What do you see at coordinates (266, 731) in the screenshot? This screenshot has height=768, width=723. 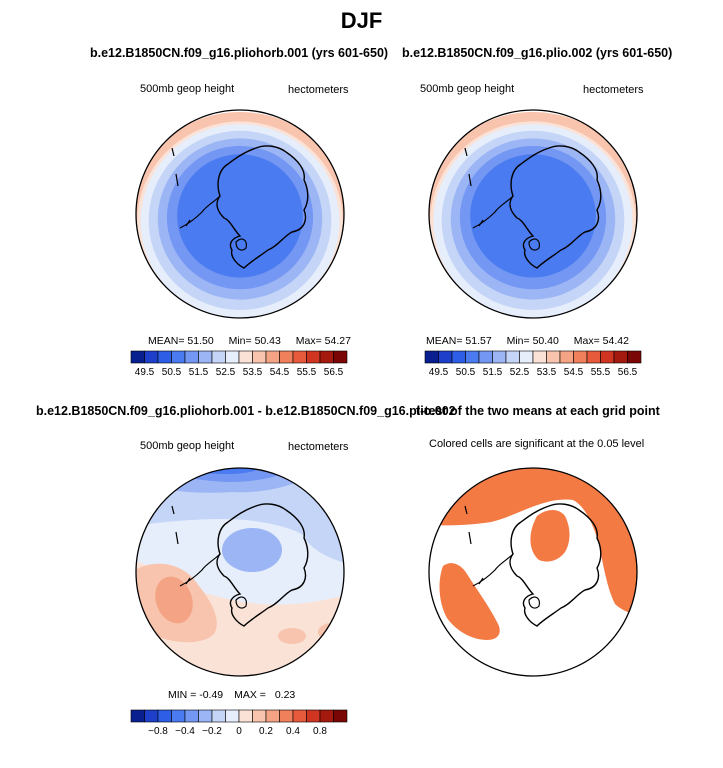 I see `colorbar-tick-label: 0.2` at bounding box center [266, 731].